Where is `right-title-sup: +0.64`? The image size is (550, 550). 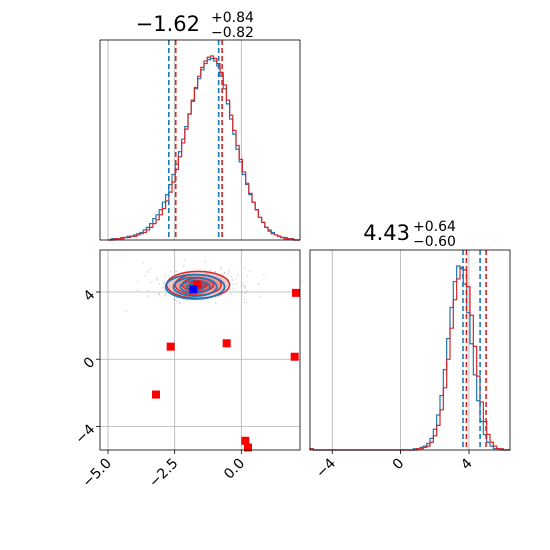
right-title-sup: +0.64 is located at coordinates (434, 227).